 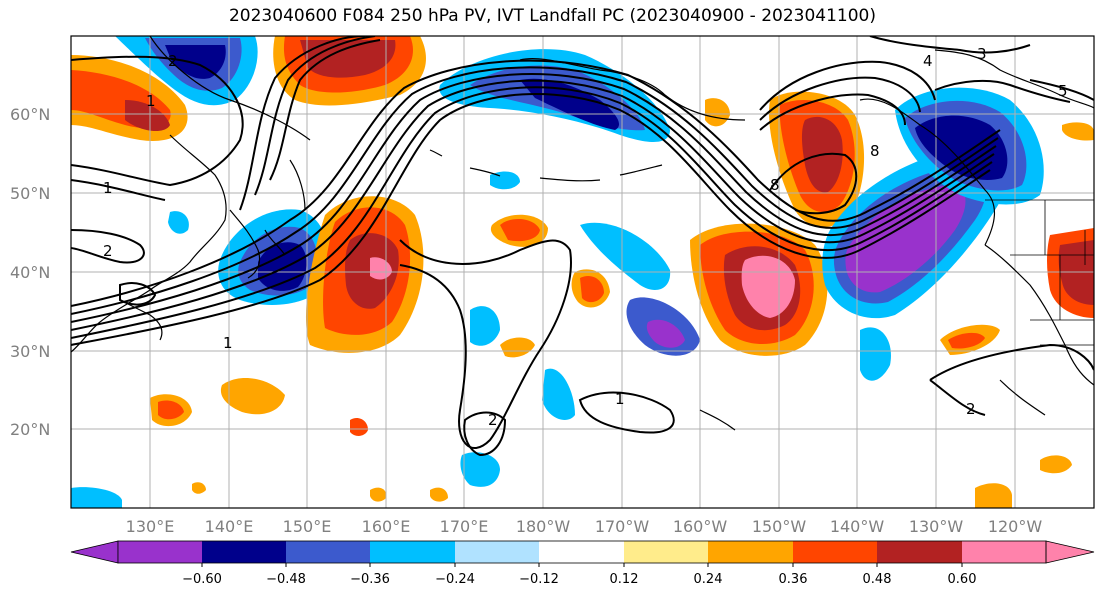 What do you see at coordinates (779, 526) in the screenshot?
I see `longitude-label: 150°W` at bounding box center [779, 526].